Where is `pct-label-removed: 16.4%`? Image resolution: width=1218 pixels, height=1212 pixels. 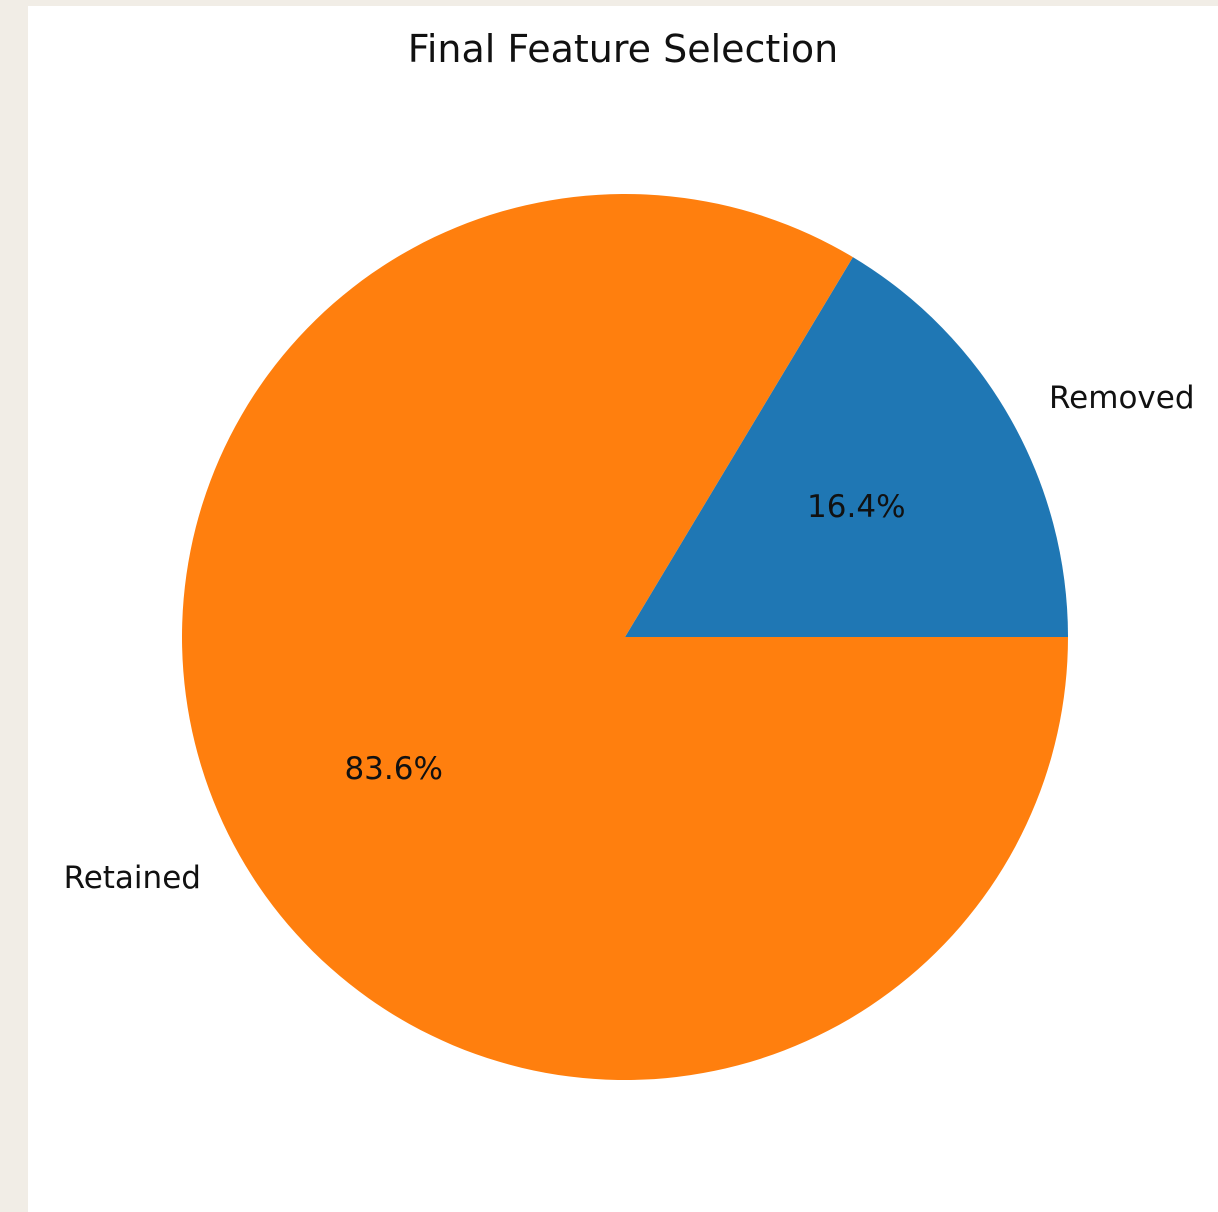
pct-label-removed: 16.4% is located at coordinates (856, 507).